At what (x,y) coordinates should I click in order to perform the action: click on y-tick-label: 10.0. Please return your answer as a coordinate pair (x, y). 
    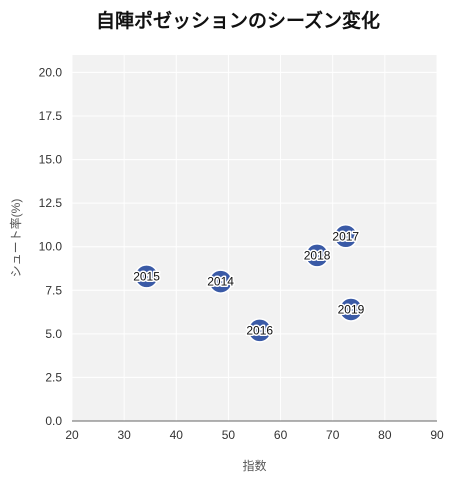
    Looking at the image, I should click on (51, 247).